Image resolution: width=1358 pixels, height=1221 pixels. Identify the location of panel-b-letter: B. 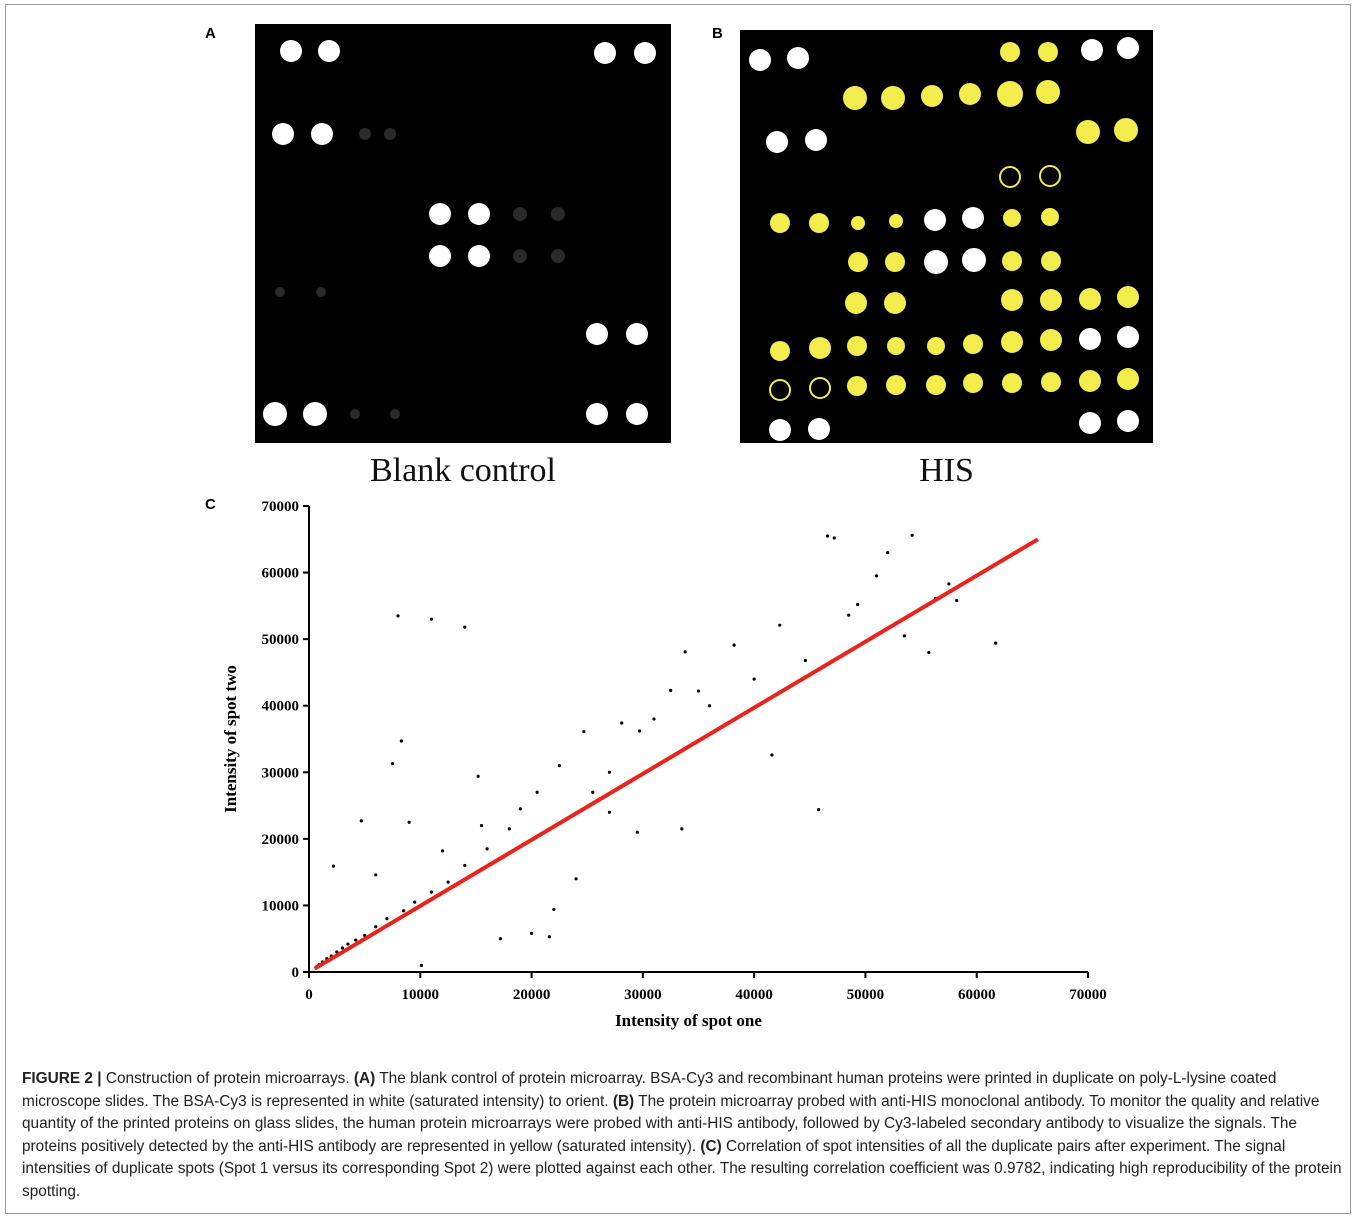
(717, 33).